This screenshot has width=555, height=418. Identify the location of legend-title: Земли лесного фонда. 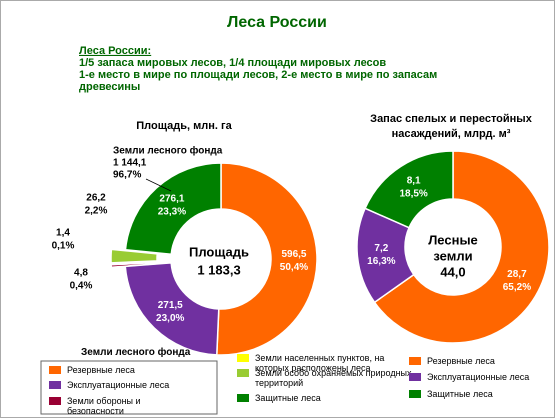
(136, 352).